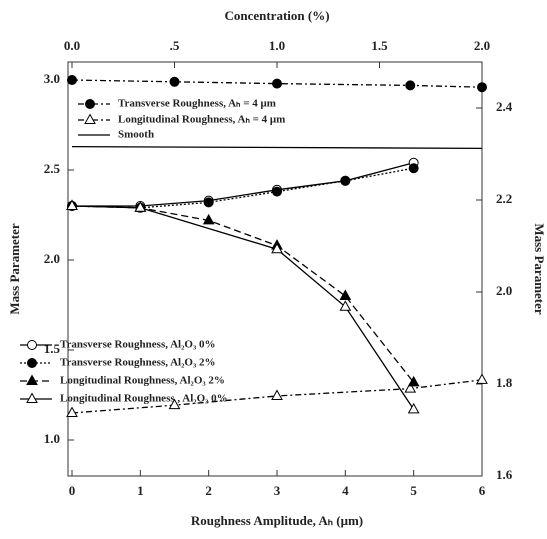 This screenshot has width=547, height=539. Describe the element at coordinates (144, 399) in the screenshot. I see `legend-label: Longitudinal Roughness , Al₂O₃ 0%` at that location.